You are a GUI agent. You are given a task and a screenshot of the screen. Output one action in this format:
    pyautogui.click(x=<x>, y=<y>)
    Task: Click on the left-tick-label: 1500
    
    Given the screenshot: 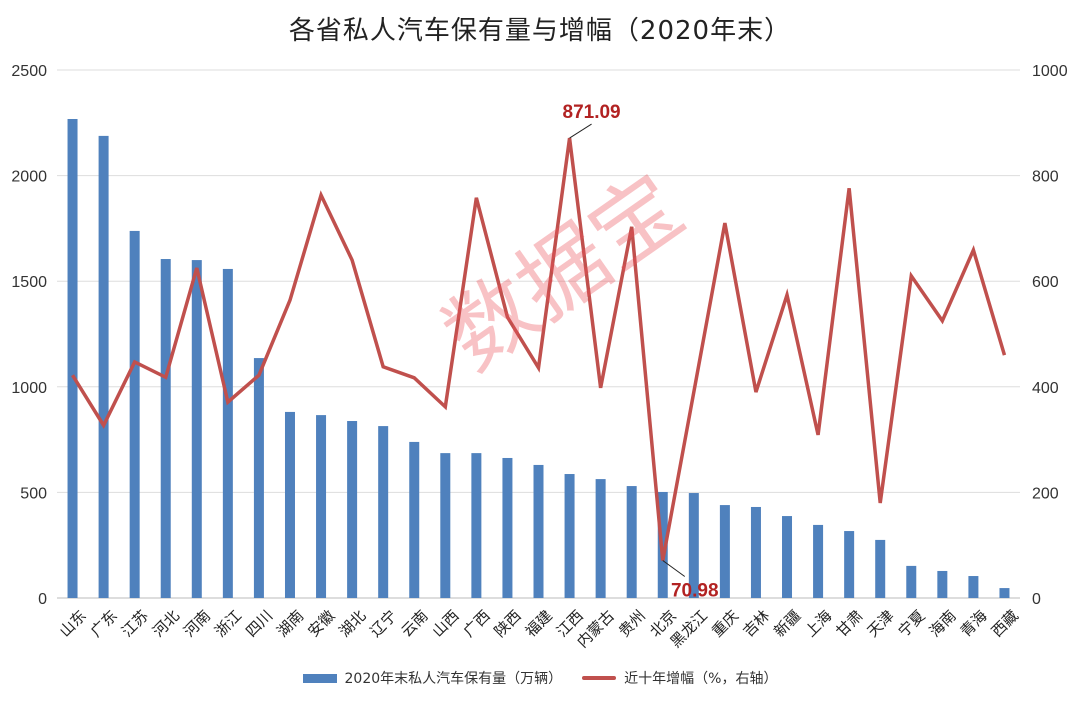 What is the action you would take?
    pyautogui.click(x=29, y=282)
    